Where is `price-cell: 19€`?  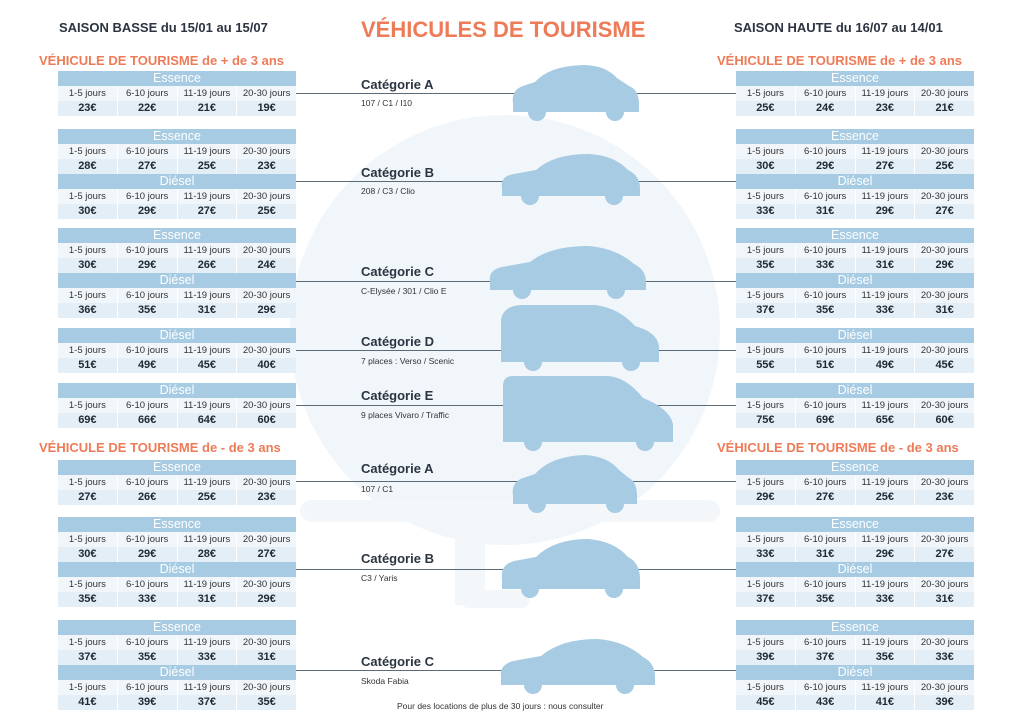
price-cell: 19€ is located at coordinates (266, 108).